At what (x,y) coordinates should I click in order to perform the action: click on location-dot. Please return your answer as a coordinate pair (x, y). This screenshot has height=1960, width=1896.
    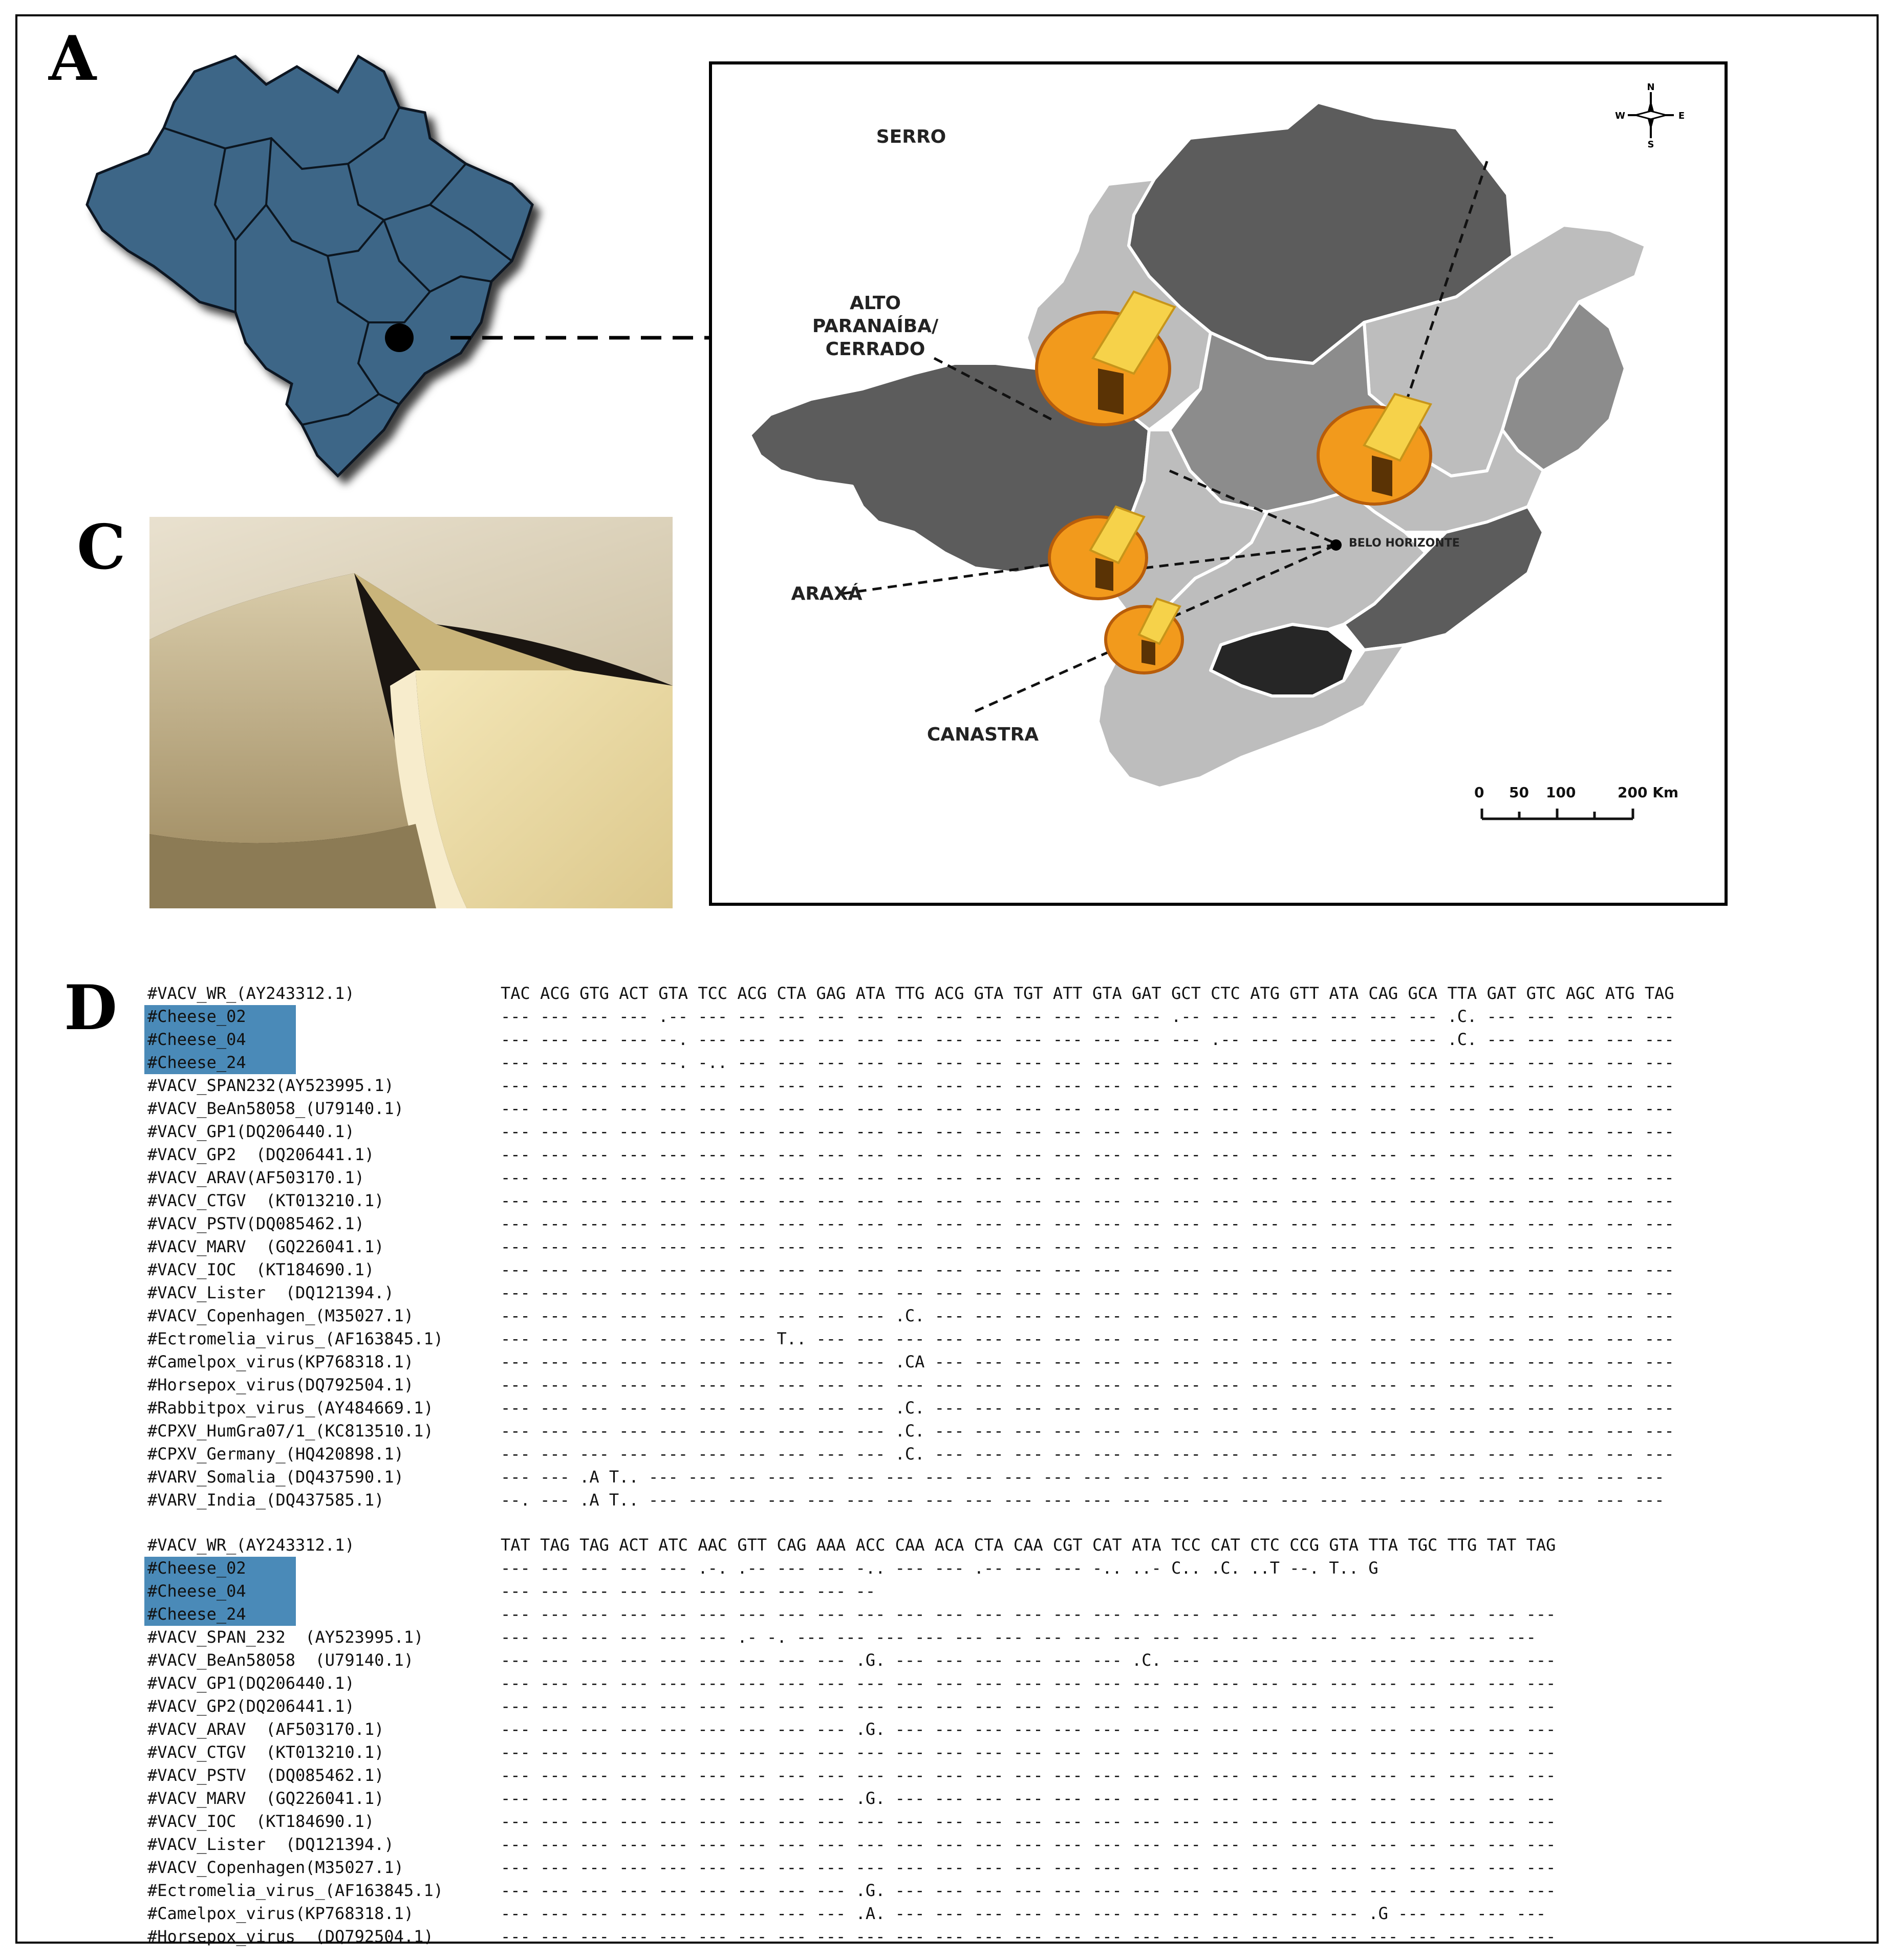
    Looking at the image, I should click on (399, 337).